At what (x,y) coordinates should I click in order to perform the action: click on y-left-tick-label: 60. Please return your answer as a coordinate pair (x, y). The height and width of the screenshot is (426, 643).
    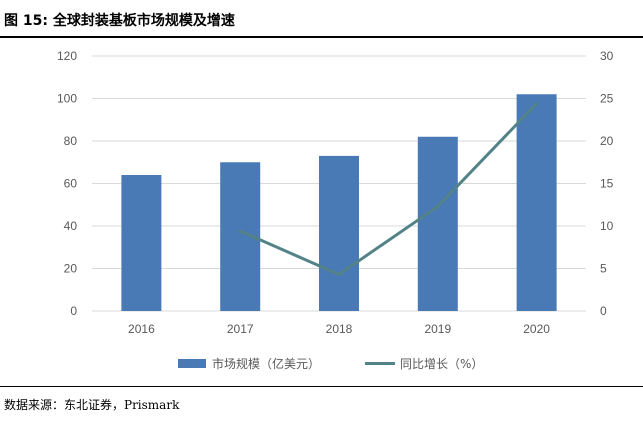
    Looking at the image, I should click on (71, 184).